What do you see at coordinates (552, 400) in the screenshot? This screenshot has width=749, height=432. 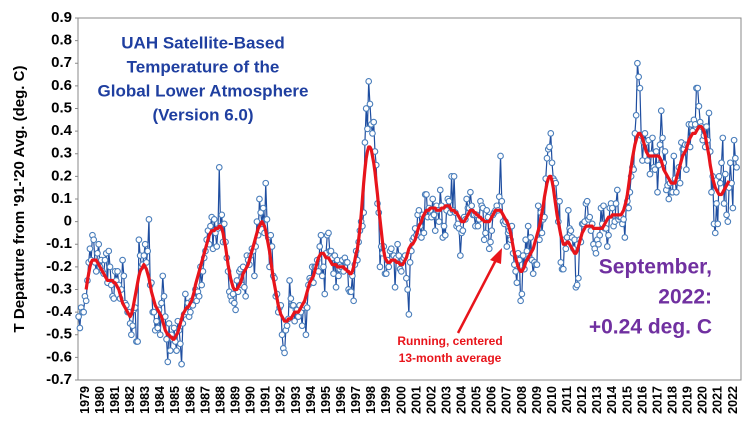 I see `x-tick-label: 2010` at bounding box center [552, 400].